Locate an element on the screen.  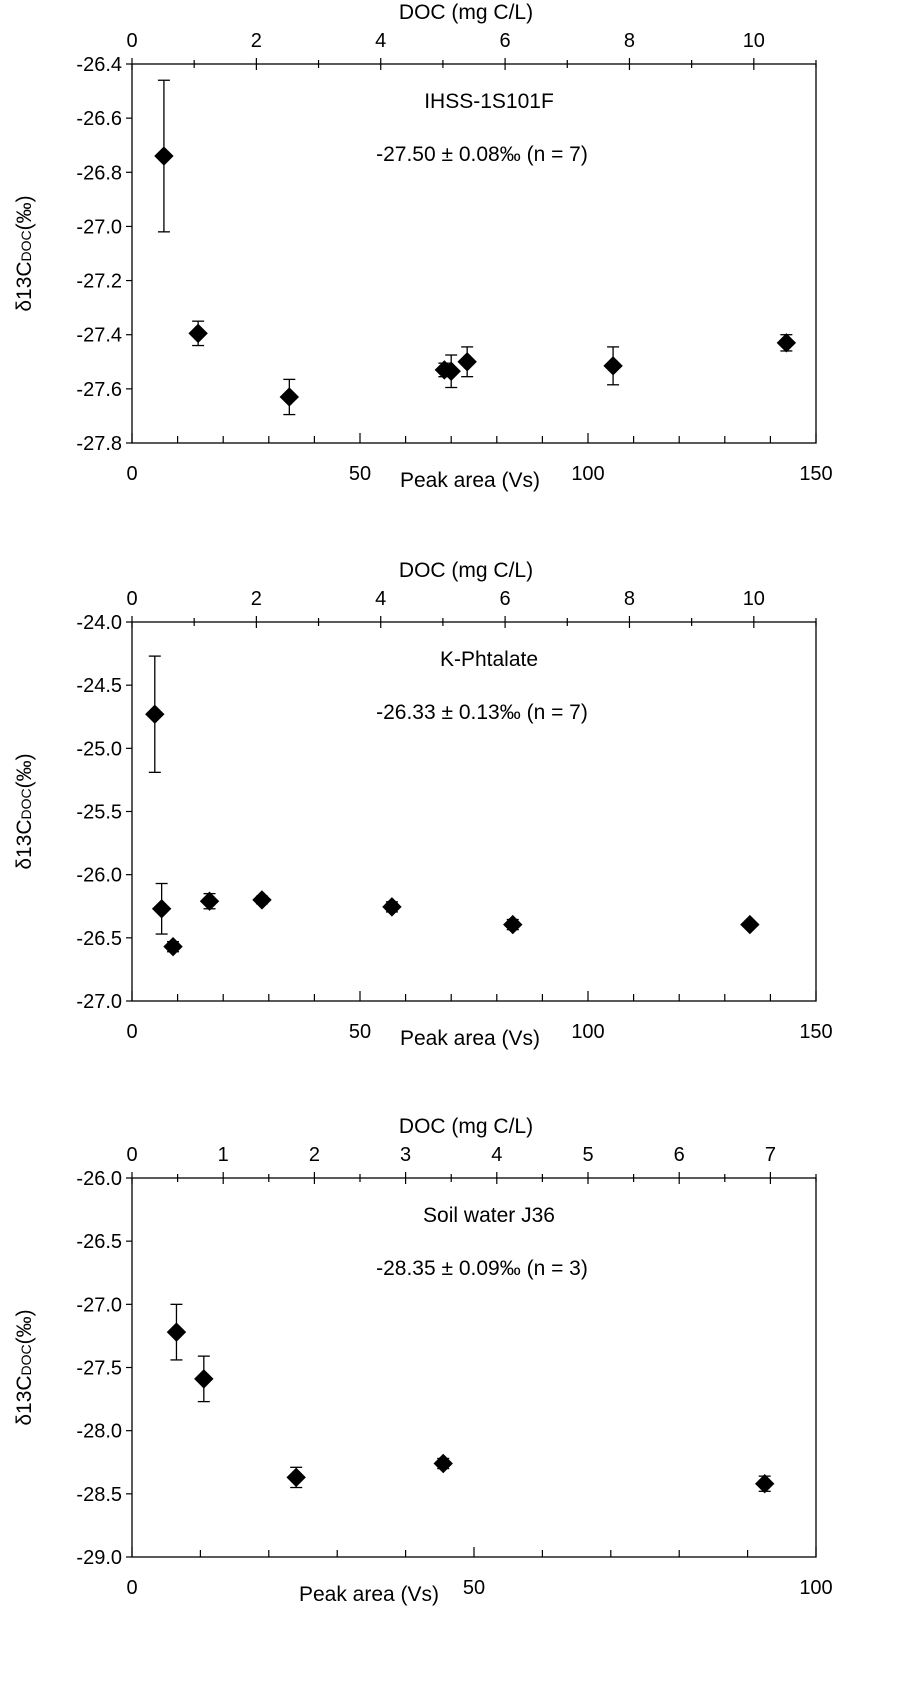
x2-tick-label: 3 is located at coordinates (405, 1155).